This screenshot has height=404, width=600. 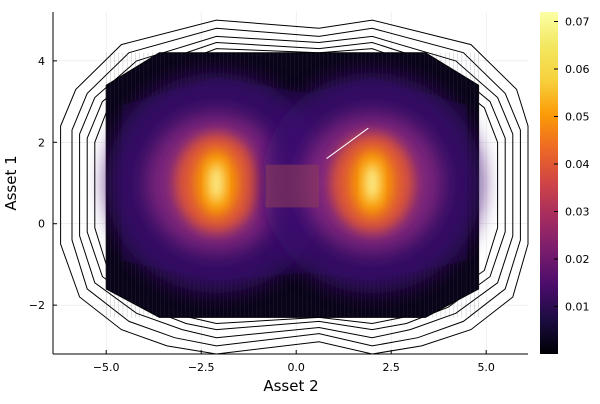 I want to click on x-tick-label: 5.0, so click(x=486, y=367).